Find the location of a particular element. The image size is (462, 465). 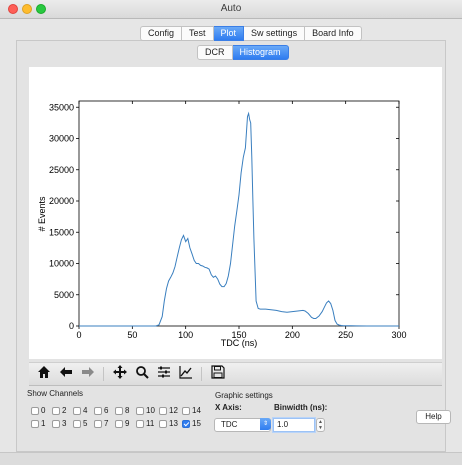

maximize-window-button is located at coordinates (41, 9).